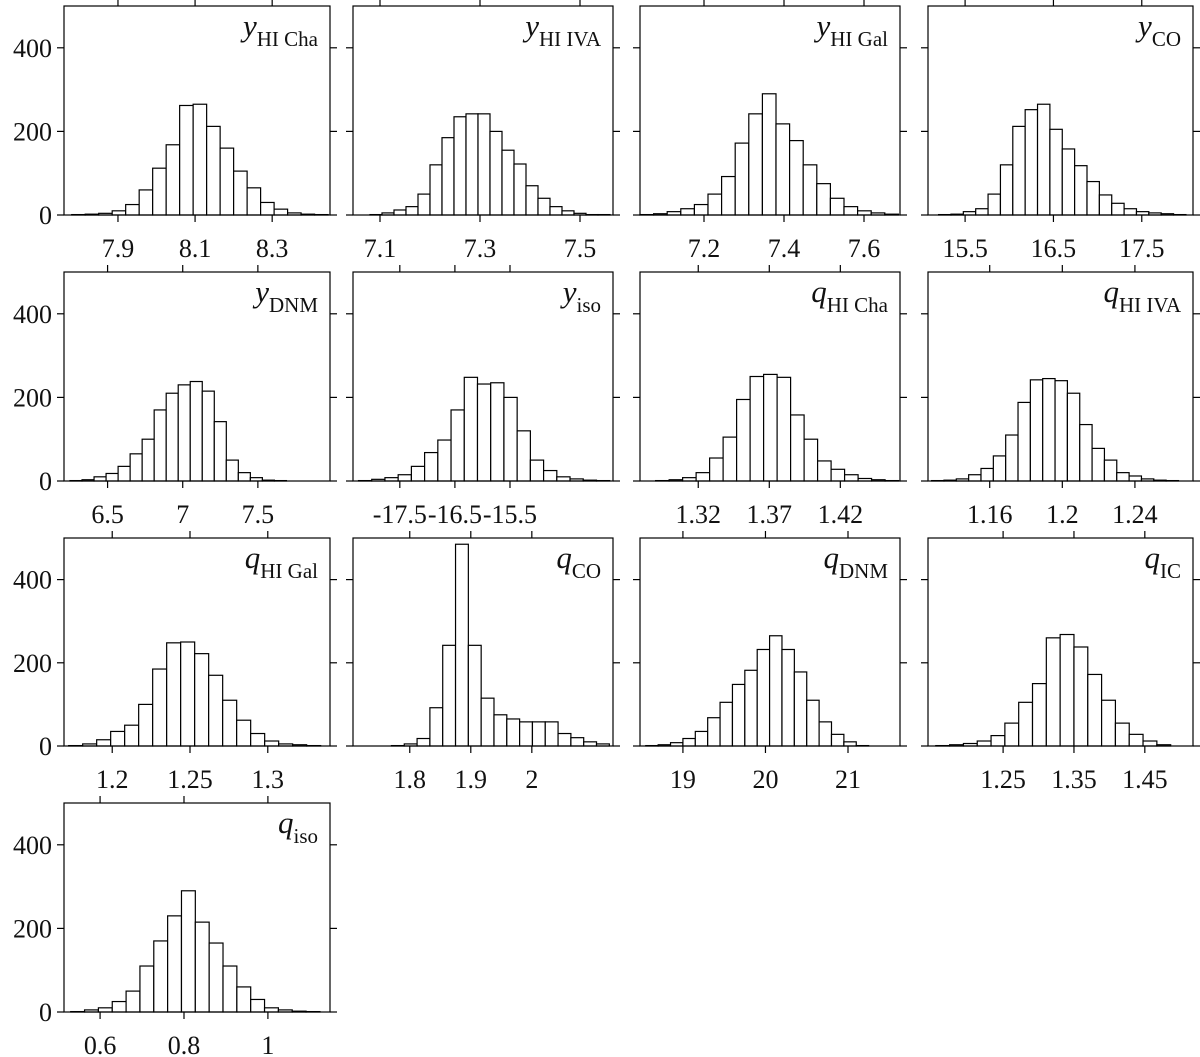 The image size is (1200, 1057). I want to click on panel: 1.16 1.2 1.24 qHI IVA, so click(1060, 397).